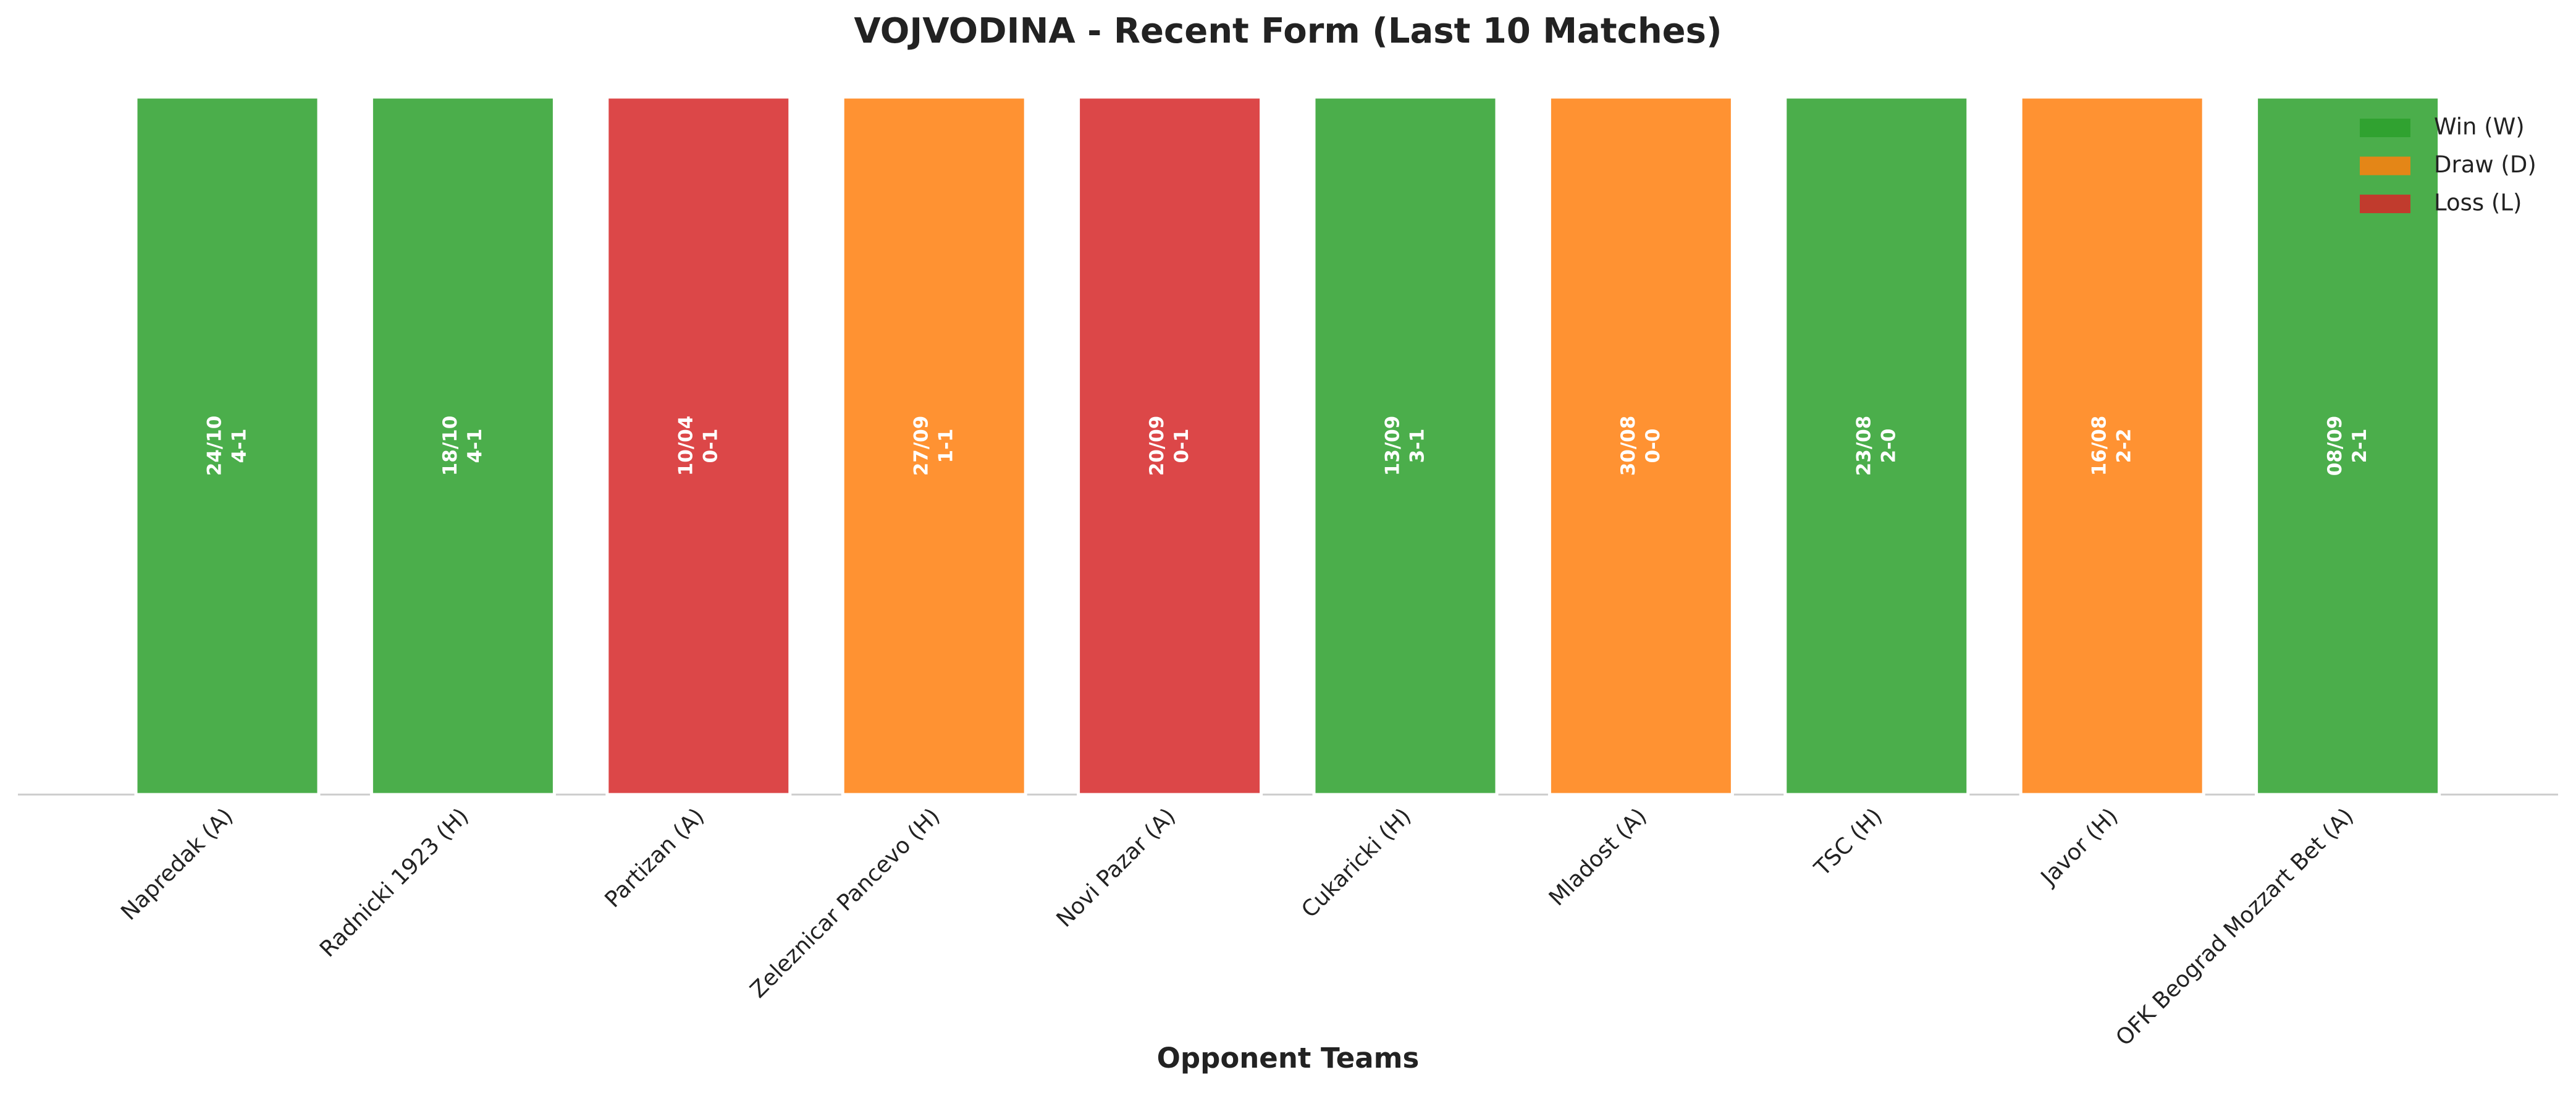 The image size is (2576, 1093). Describe the element at coordinates (2478, 203) in the screenshot. I see `legend-label: Loss (L)` at that location.